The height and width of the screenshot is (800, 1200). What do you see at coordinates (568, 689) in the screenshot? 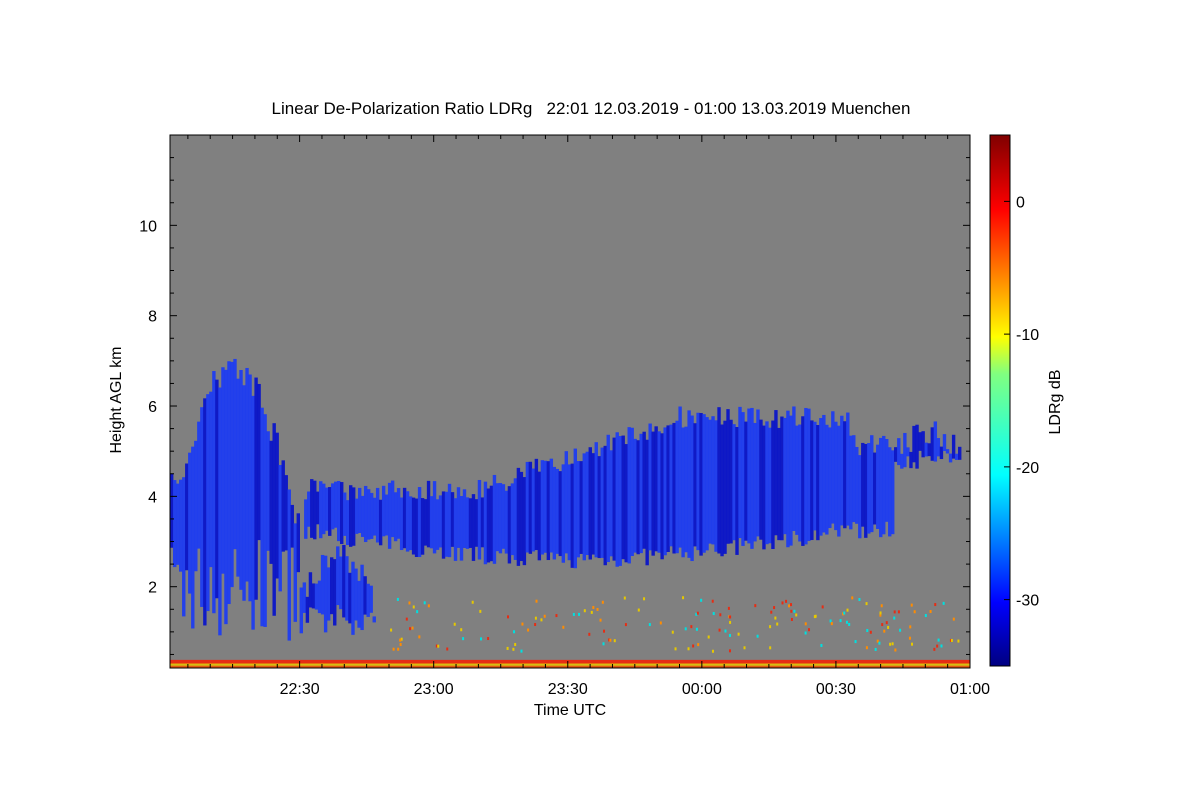
I see `x-tick-label: 23:30` at bounding box center [568, 689].